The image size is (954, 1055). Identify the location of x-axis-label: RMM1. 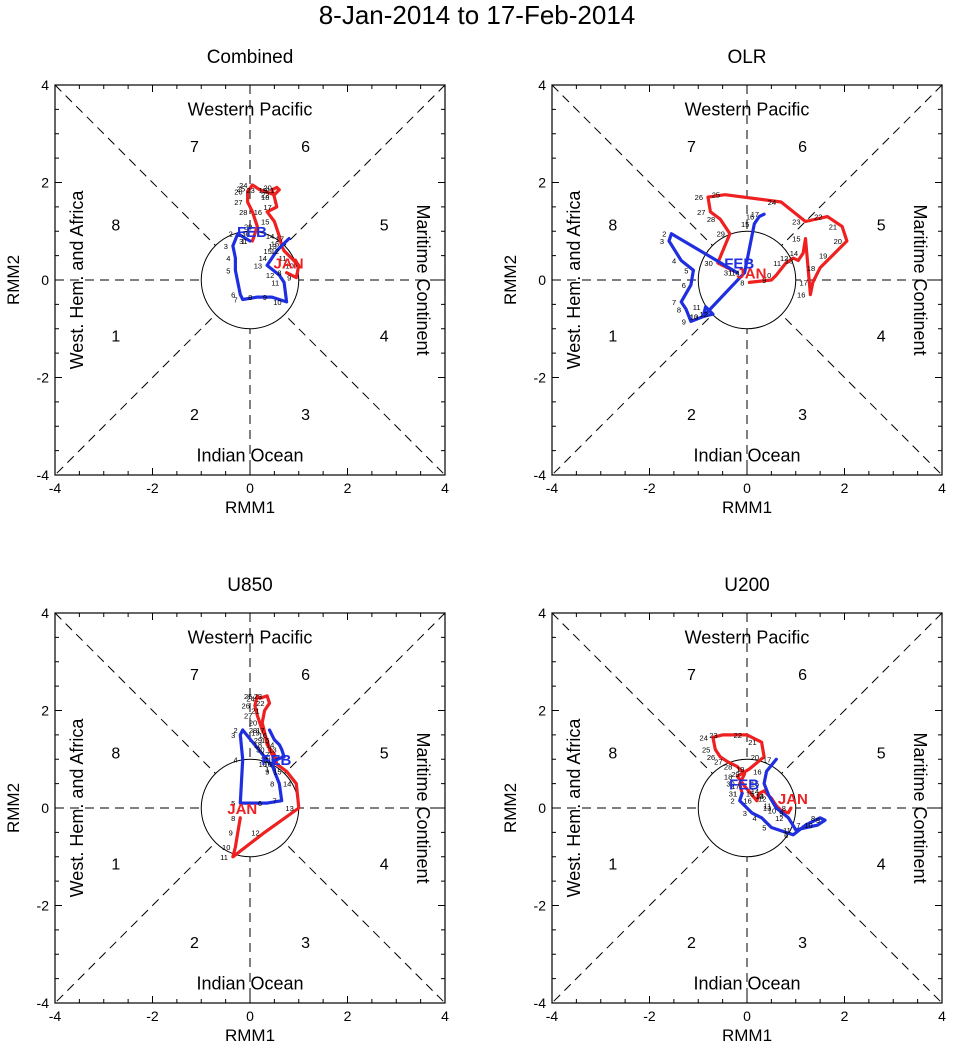
(250, 507).